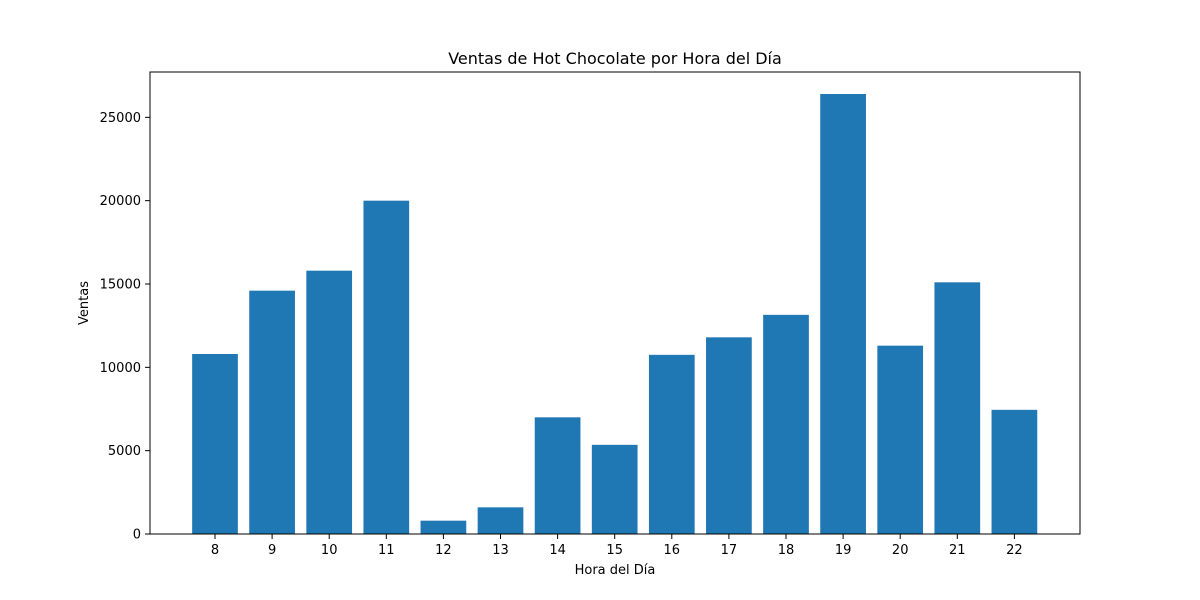 Image resolution: width=1200 pixels, height=600 pixels. What do you see at coordinates (120, 118) in the screenshot?
I see `y-tick-label: 25000` at bounding box center [120, 118].